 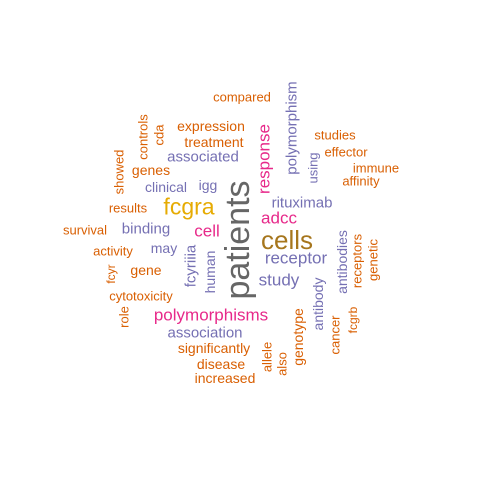 I want to click on word-allele: allele, so click(x=267, y=357).